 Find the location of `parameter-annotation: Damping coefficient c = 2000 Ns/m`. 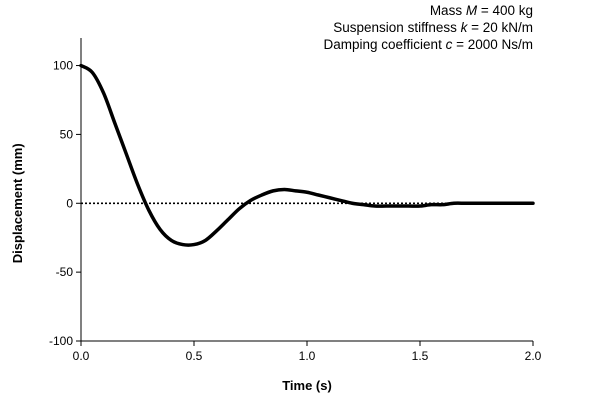

parameter-annotation: Damping coefficient c = 2000 Ns/m is located at coordinates (429, 44).